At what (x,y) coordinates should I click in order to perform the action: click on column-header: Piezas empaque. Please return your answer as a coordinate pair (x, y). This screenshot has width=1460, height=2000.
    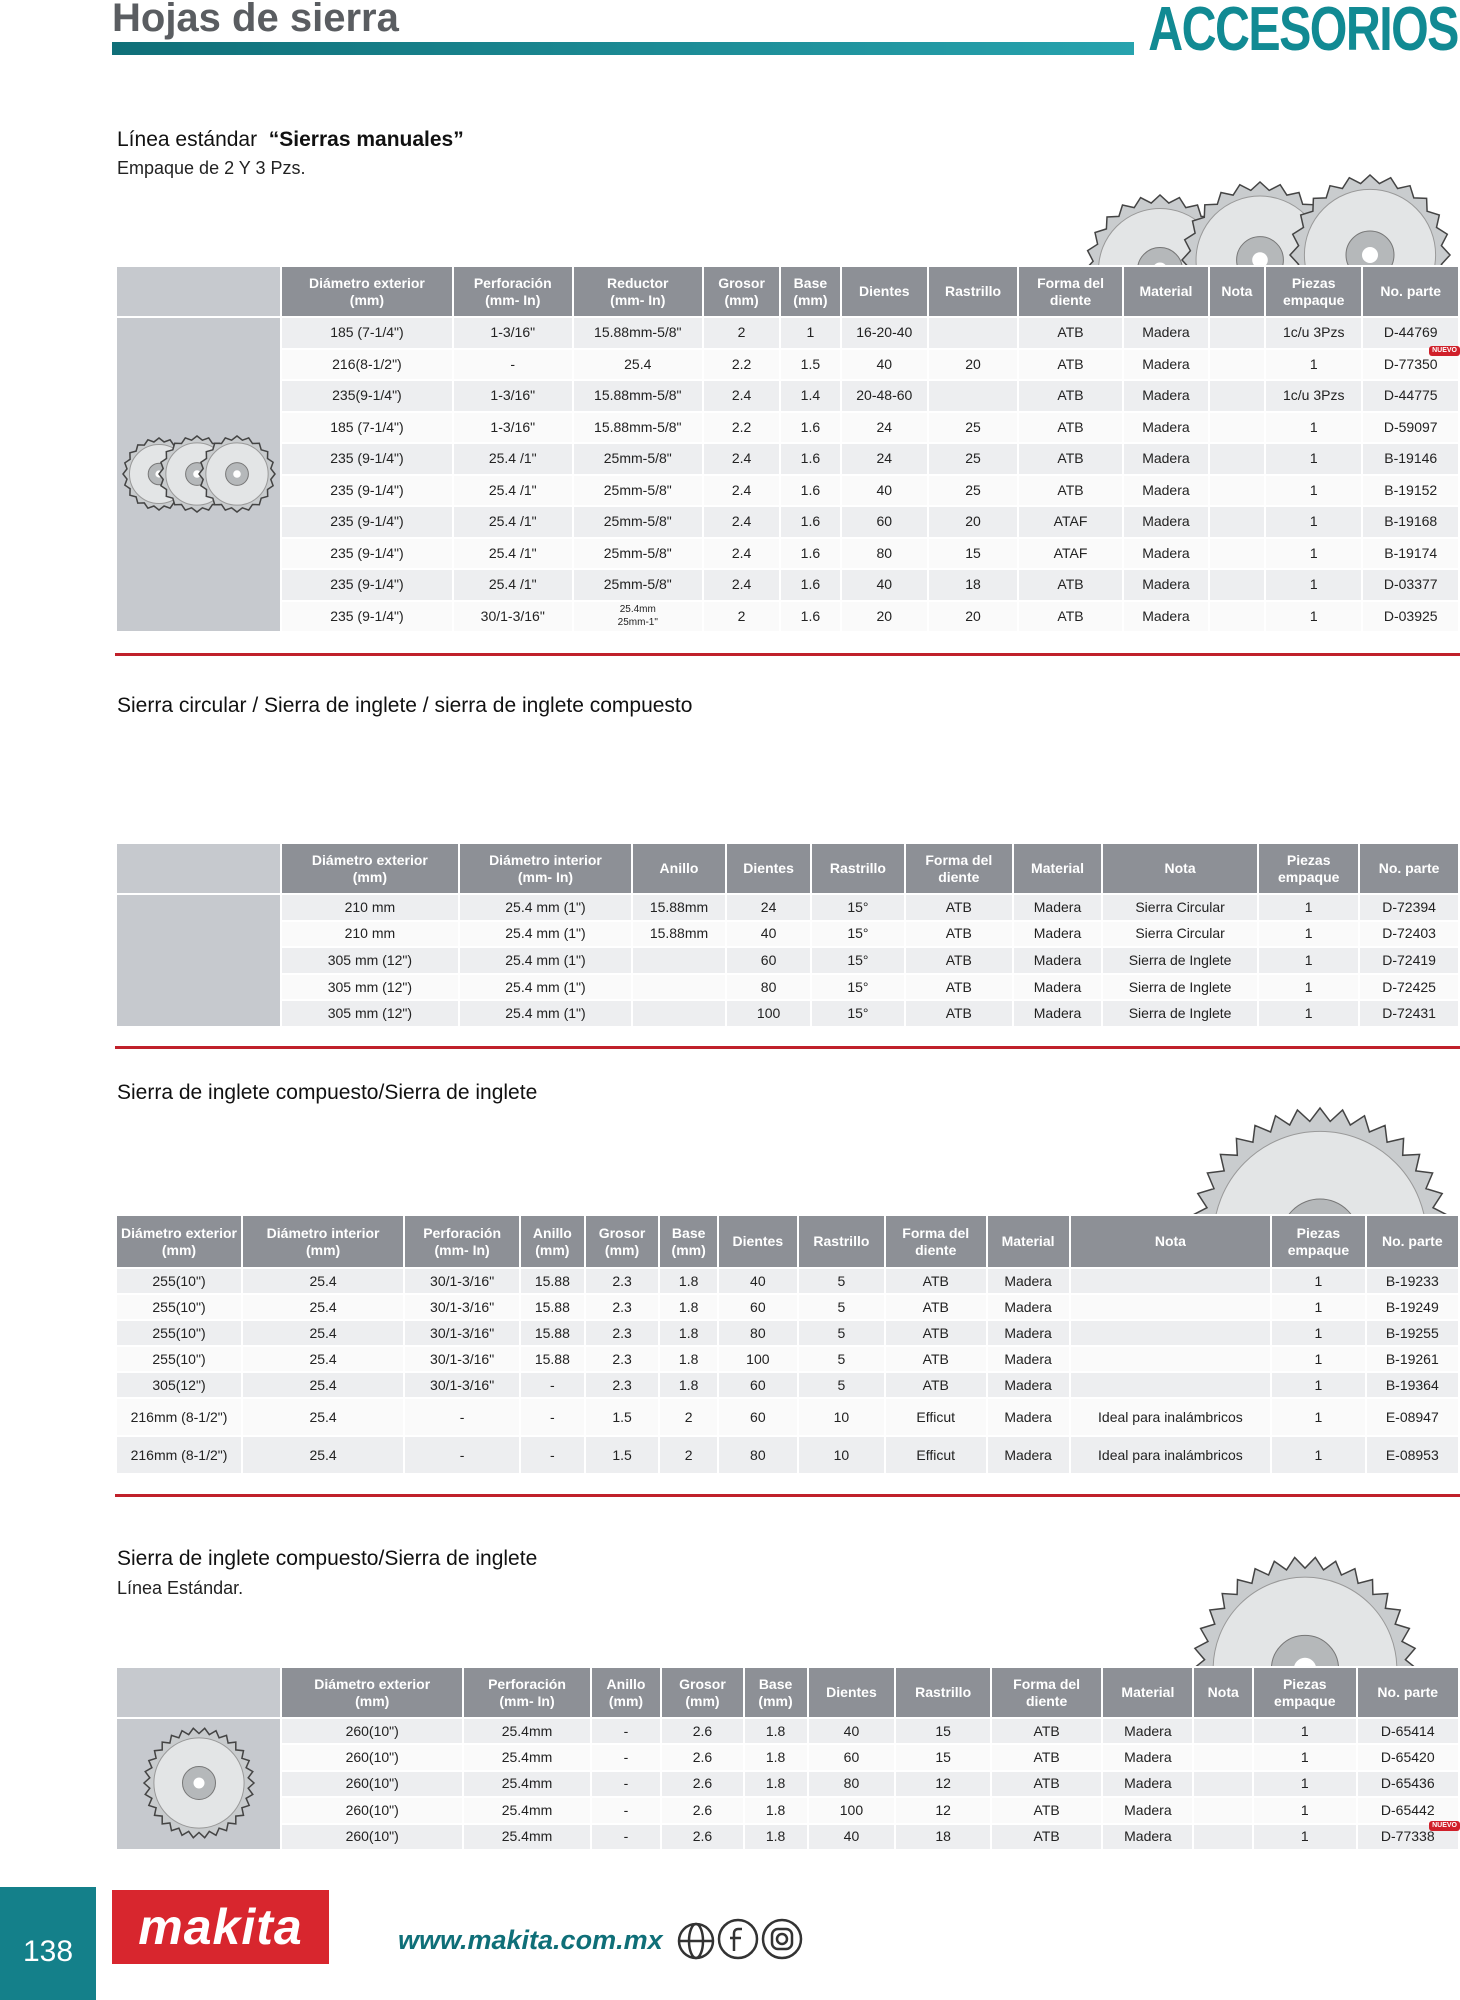
    Looking at the image, I should click on (1309, 868).